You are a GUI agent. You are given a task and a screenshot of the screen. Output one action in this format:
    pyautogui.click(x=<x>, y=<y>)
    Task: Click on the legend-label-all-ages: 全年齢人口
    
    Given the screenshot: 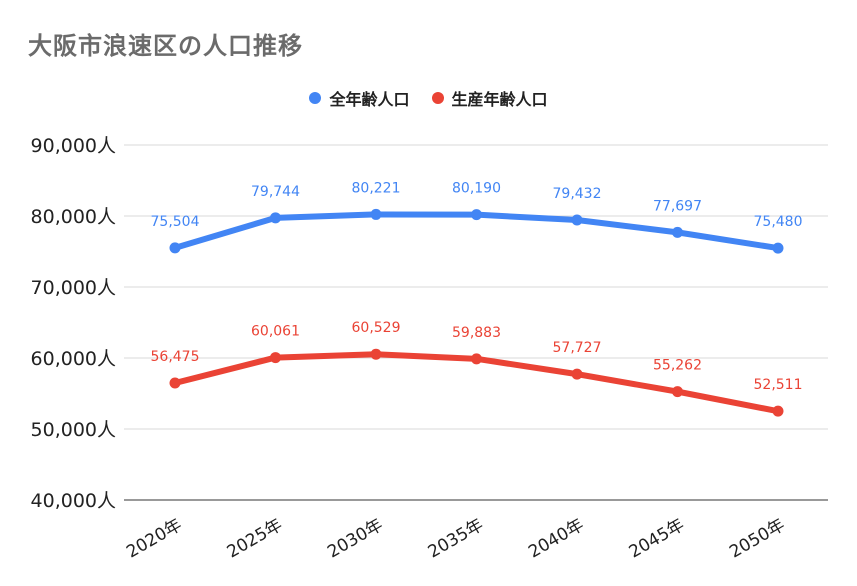 What is the action you would take?
    pyautogui.click(x=369, y=99)
    